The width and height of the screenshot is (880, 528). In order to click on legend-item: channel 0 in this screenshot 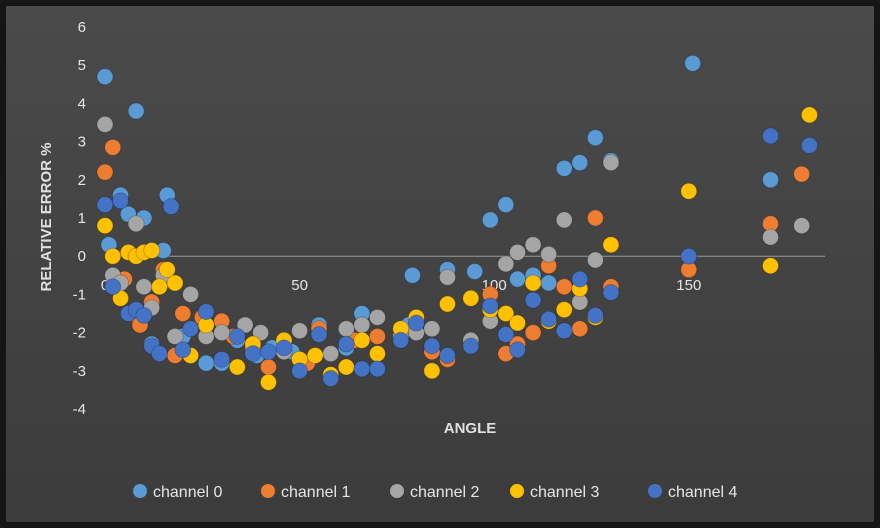, I will do `click(177, 492)`.